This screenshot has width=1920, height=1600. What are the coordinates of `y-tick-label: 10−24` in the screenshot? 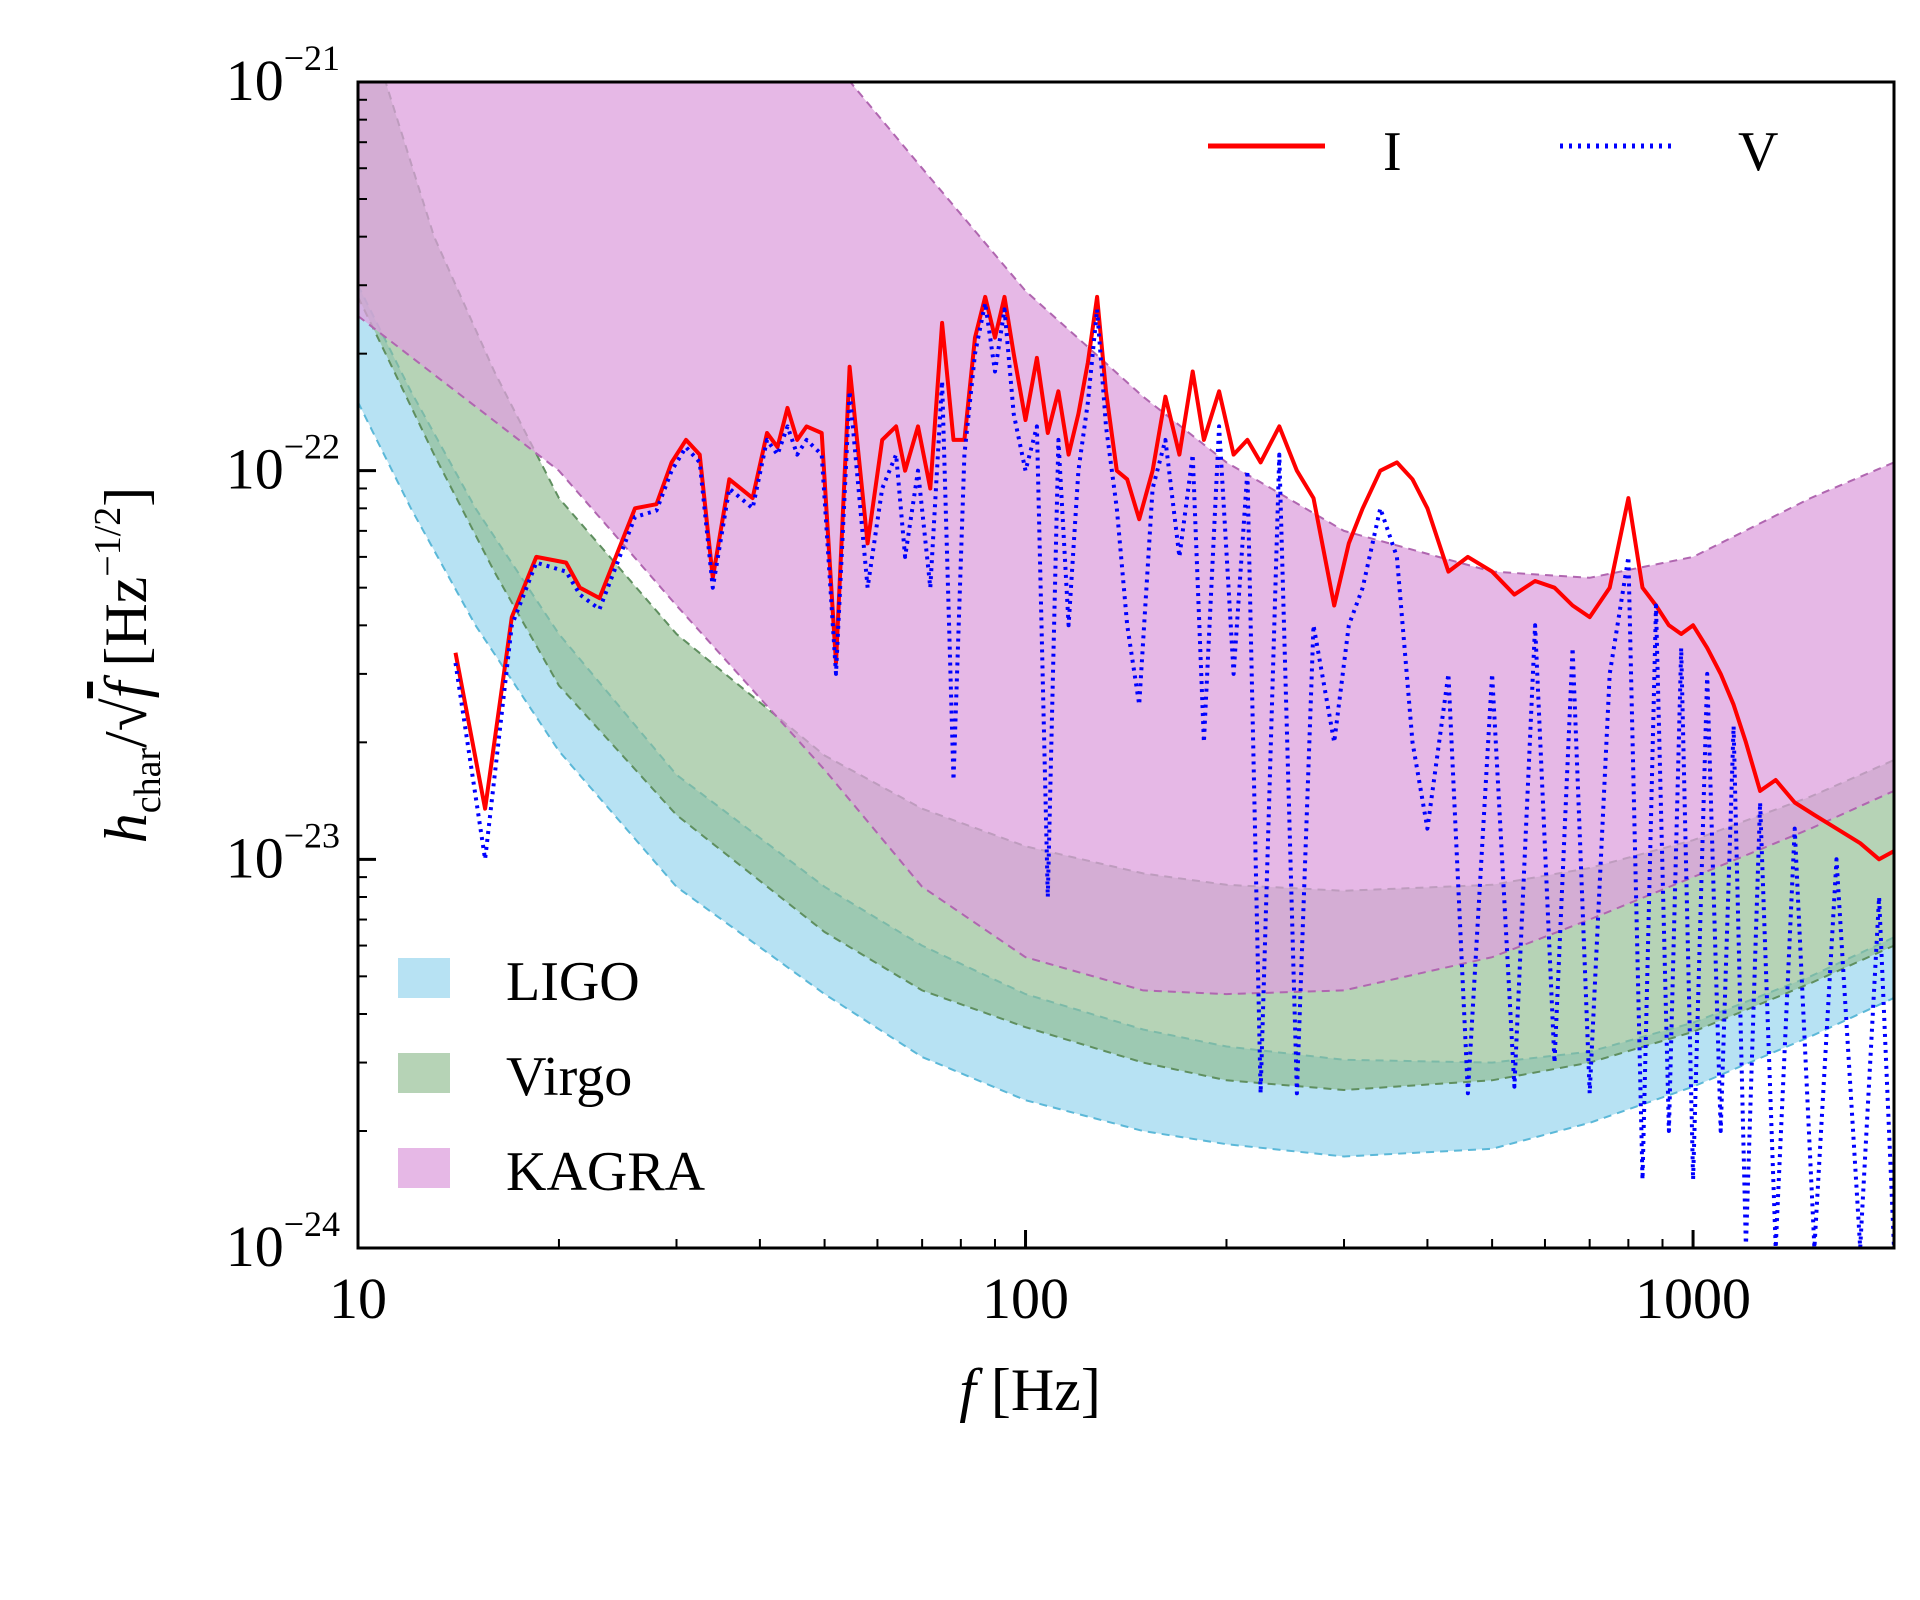 It's located at (283, 1241).